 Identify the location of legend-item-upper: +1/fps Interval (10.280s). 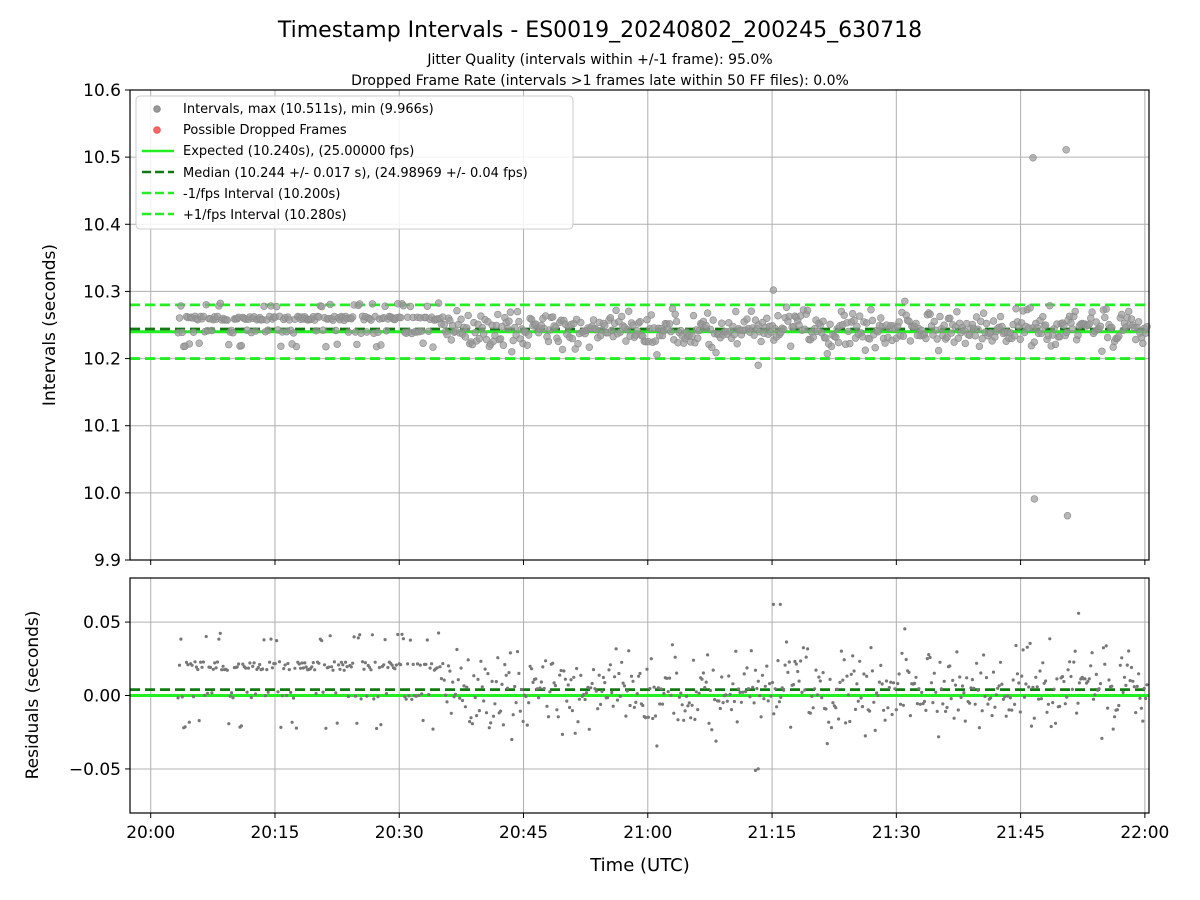
(265, 215).